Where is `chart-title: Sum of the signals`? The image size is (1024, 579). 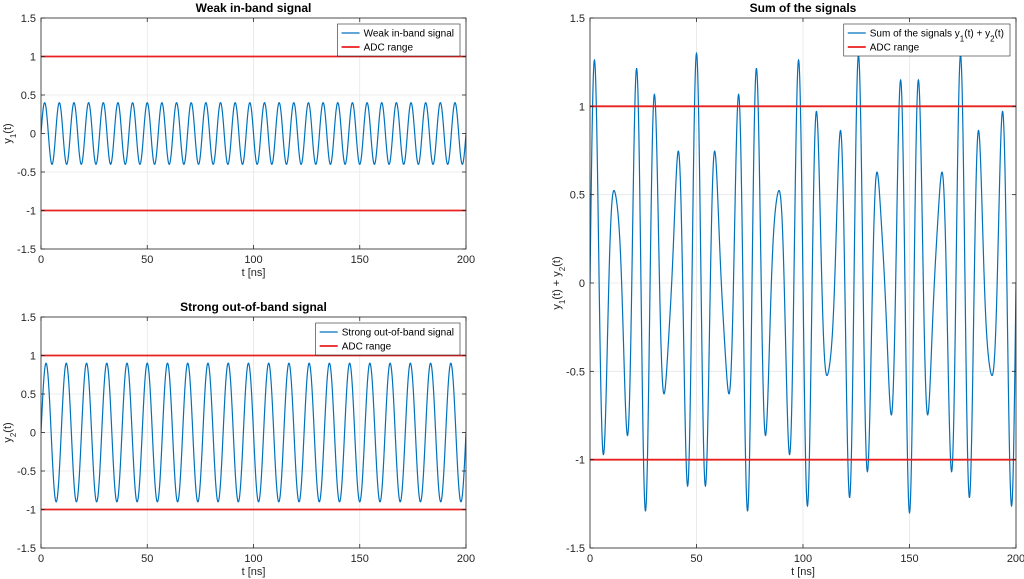
chart-title: Sum of the signals is located at coordinates (803, 8).